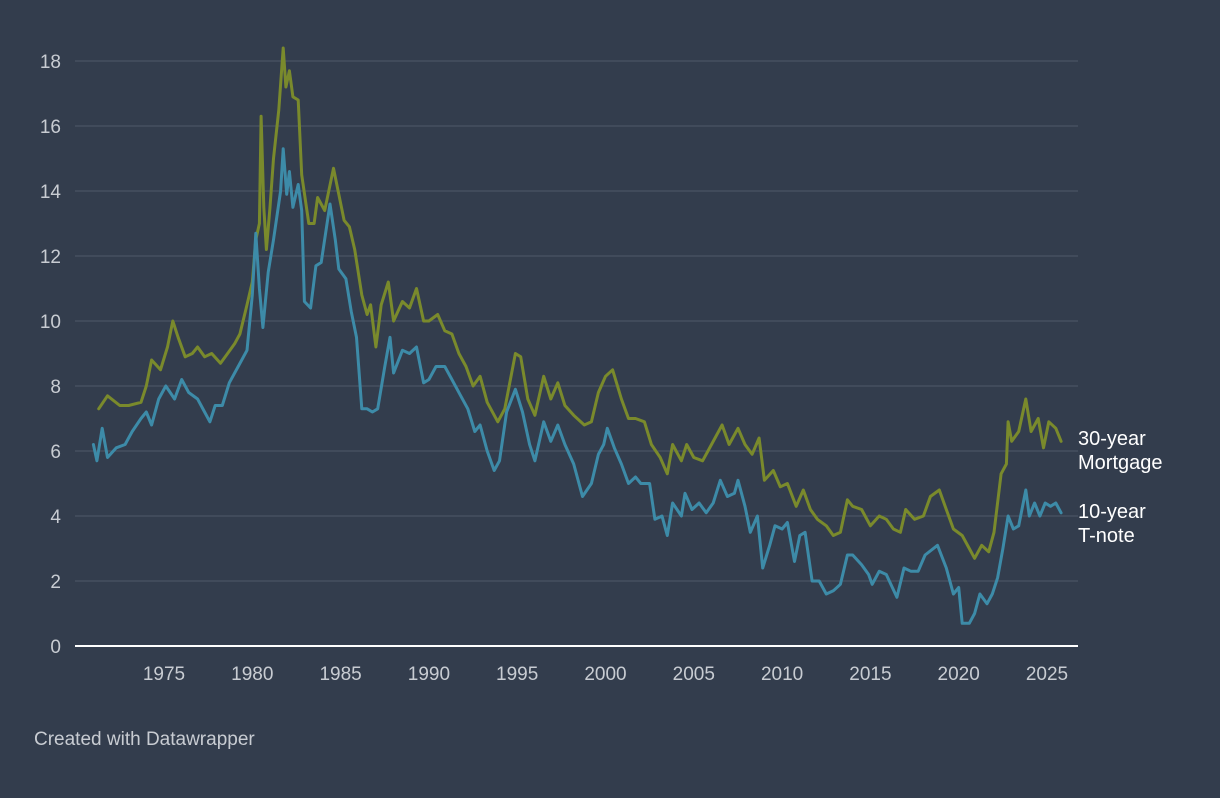 This screenshot has height=798, width=1220. Describe the element at coordinates (517, 674) in the screenshot. I see `x-tick-label: 1995` at that location.